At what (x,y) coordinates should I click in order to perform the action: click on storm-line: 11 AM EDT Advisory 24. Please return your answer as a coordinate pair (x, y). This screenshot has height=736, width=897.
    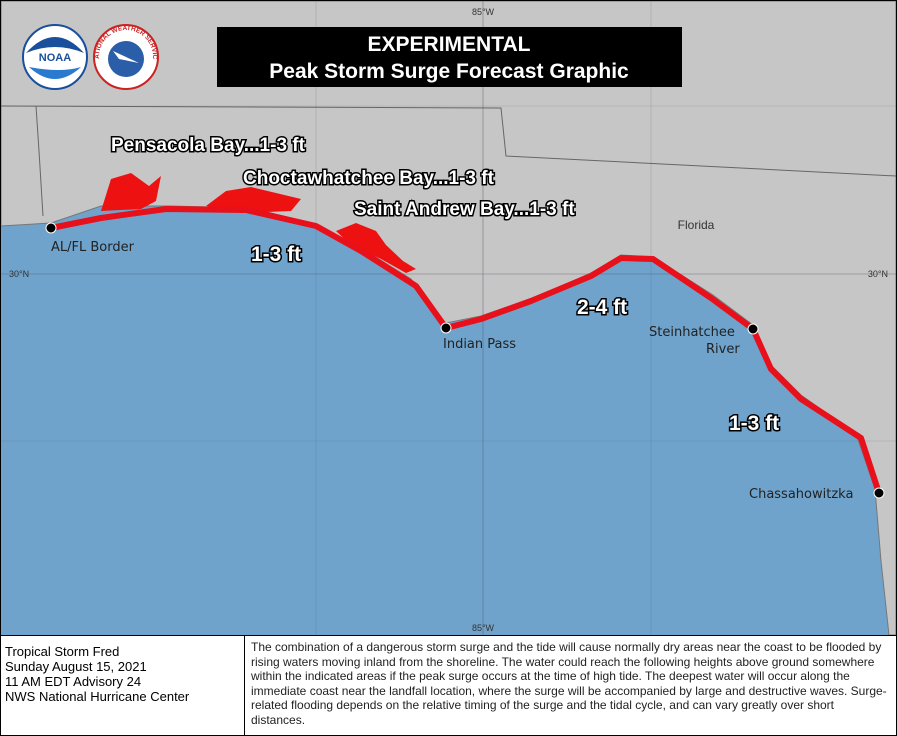
    Looking at the image, I should click on (73, 681).